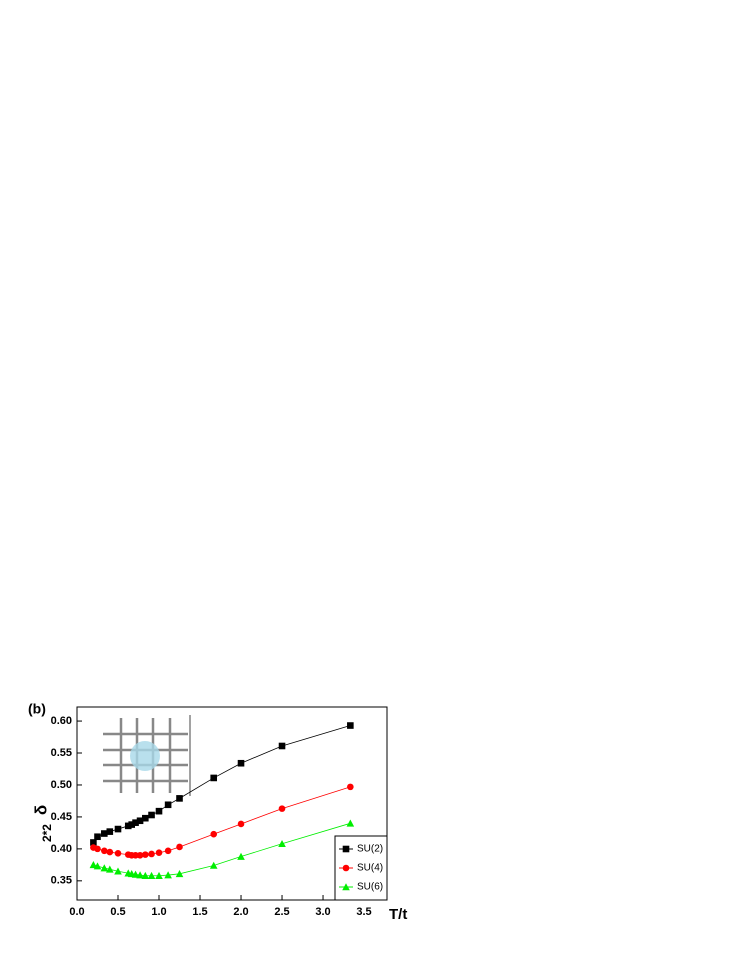 This screenshot has height=956, width=739. I want to click on y-axis-symbol: δ, so click(40, 810).